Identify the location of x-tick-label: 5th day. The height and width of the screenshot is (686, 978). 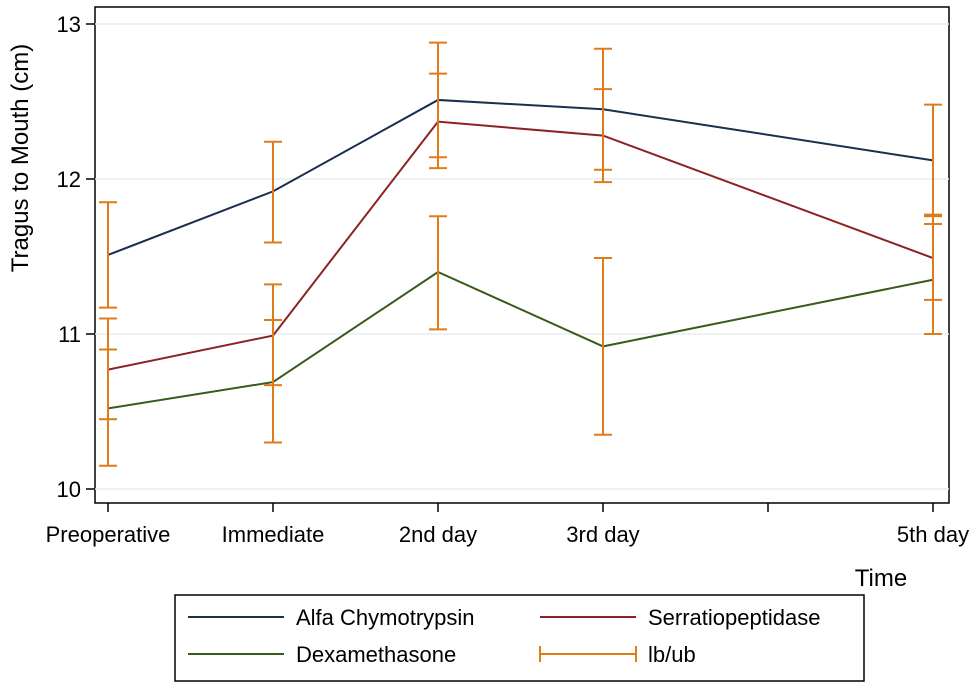
(933, 534).